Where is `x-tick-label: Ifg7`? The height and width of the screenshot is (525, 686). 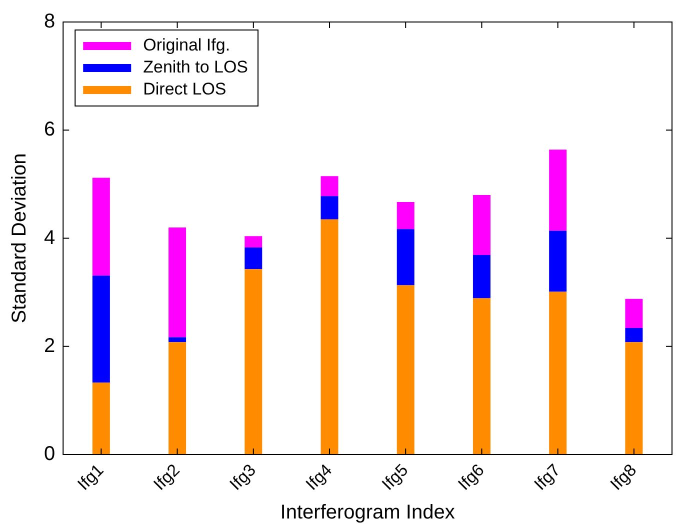
x-tick-label: Ifg7 is located at coordinates (547, 477).